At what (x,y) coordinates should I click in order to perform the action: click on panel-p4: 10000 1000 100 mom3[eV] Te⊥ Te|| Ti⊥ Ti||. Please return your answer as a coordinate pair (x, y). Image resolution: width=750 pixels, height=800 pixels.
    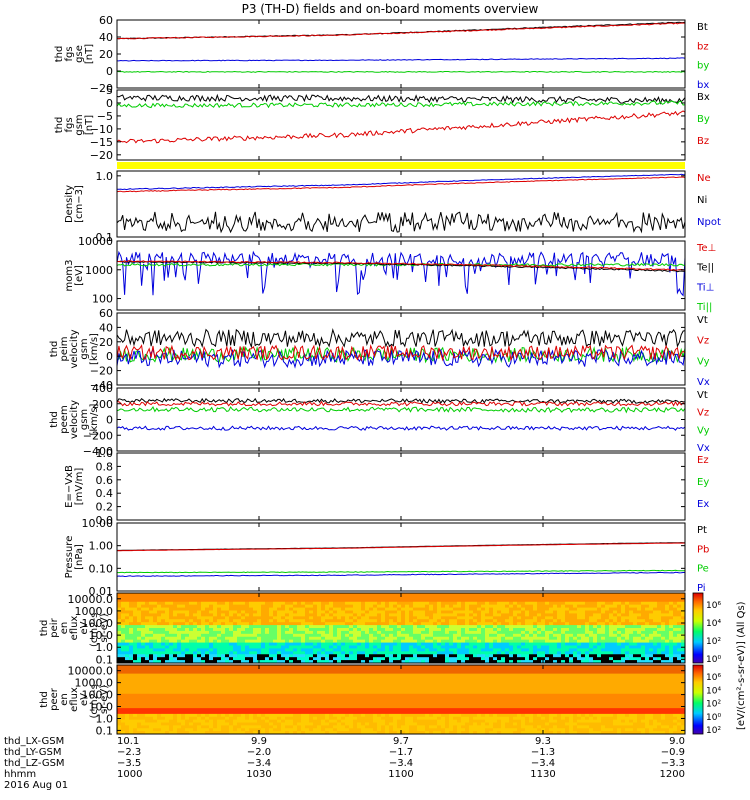
    Looking at the image, I should click on (390, 274).